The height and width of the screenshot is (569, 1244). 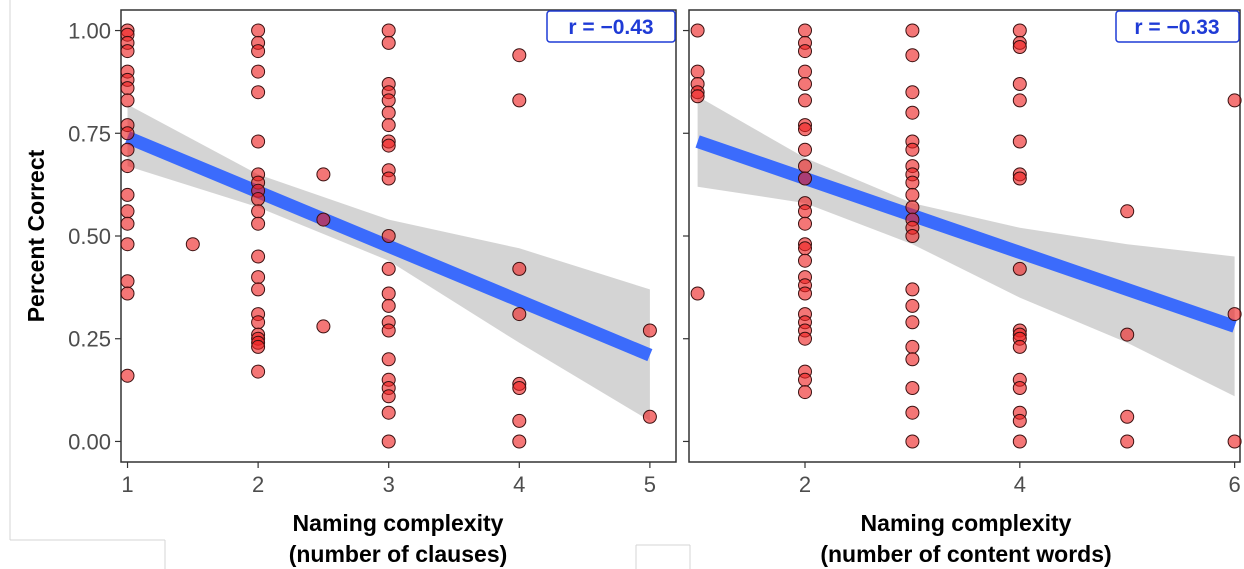 What do you see at coordinates (686, 236) in the screenshot?
I see `y-ticks-layer` at bounding box center [686, 236].